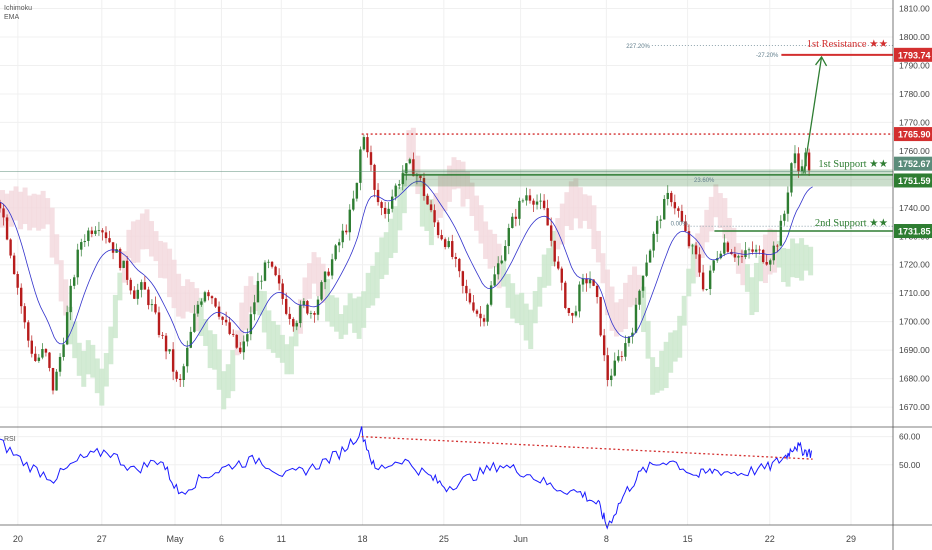  What do you see at coordinates (770, 539) in the screenshot?
I see `x-tick-label: 22` at bounding box center [770, 539].